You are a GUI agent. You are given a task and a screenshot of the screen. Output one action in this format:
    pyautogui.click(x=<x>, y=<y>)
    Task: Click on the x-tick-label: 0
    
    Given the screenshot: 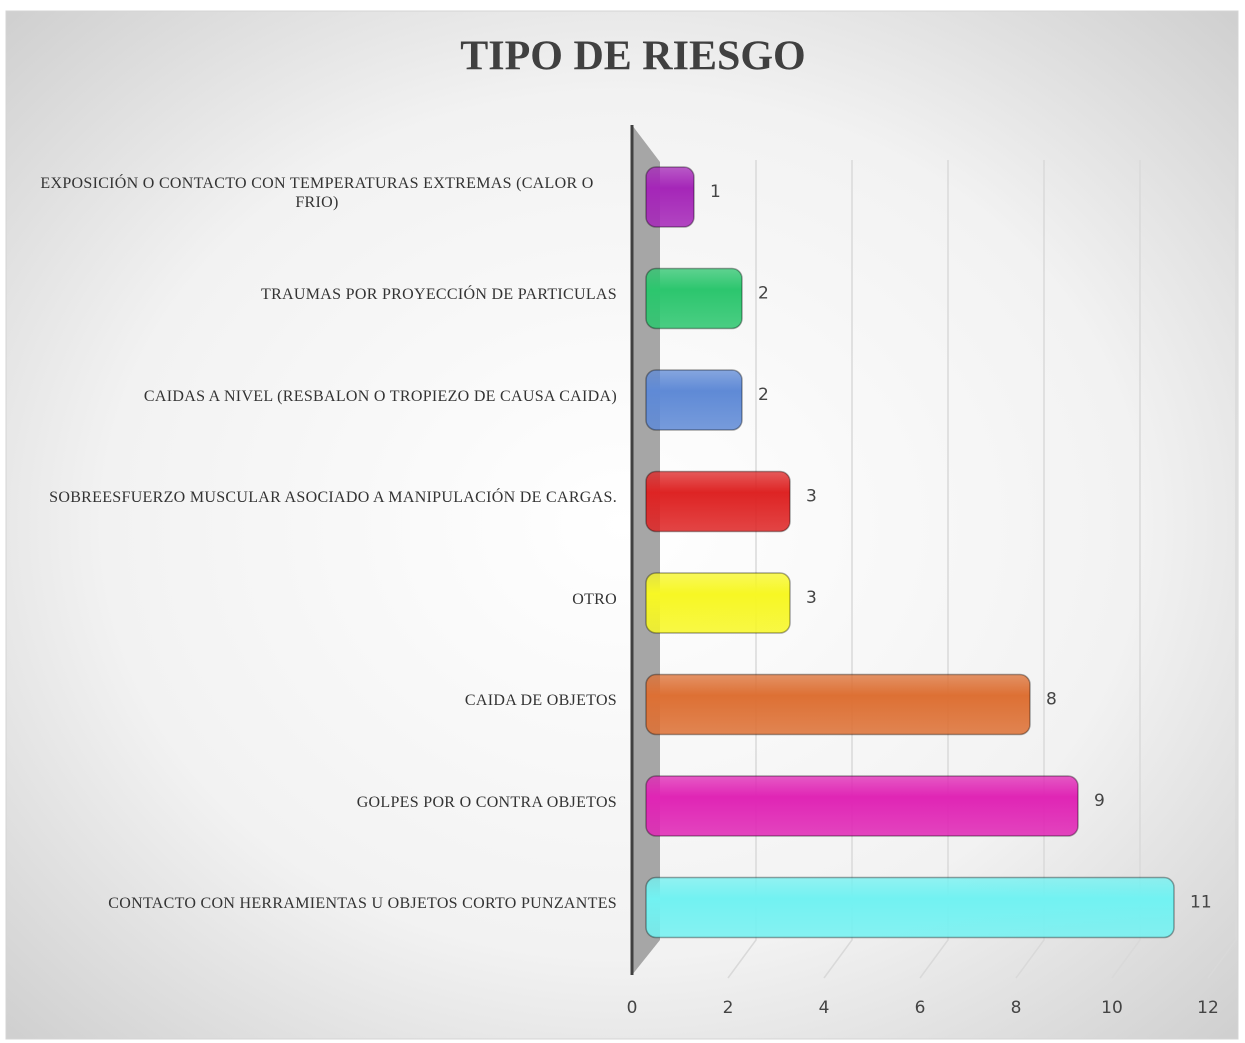 What is the action you would take?
    pyautogui.click(x=632, y=1008)
    